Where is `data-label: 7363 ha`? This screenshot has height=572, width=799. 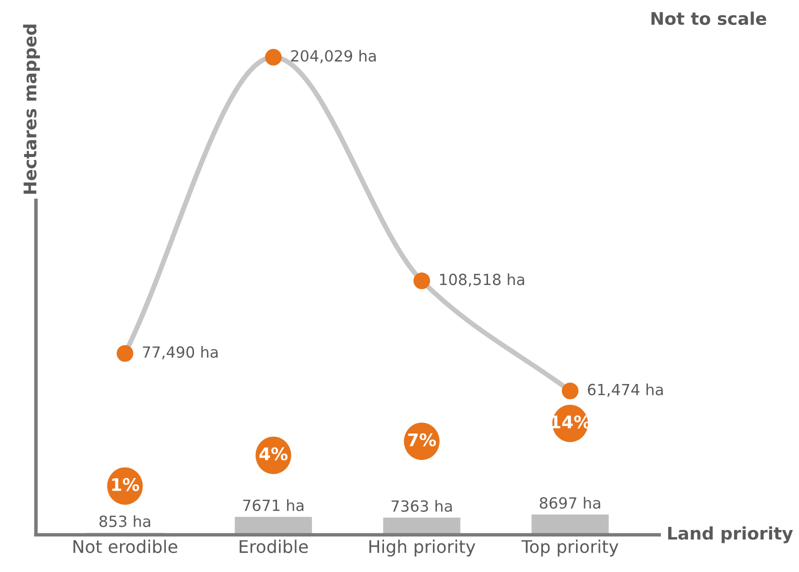
data-label: 7363 ha is located at coordinates (422, 506).